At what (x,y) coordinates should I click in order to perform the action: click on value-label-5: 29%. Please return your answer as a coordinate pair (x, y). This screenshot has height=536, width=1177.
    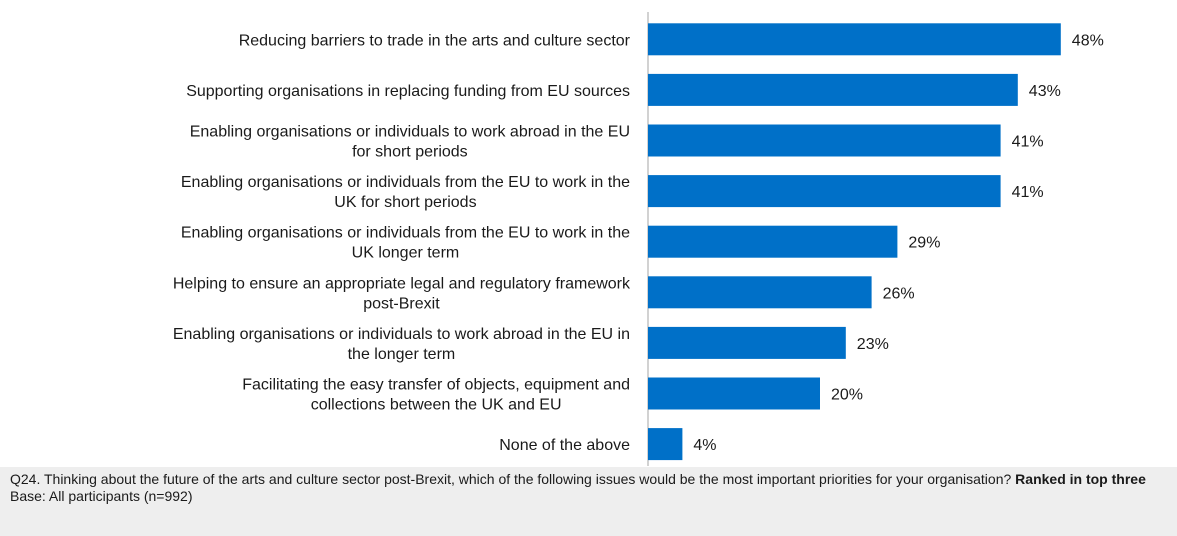
    Looking at the image, I should click on (924, 243).